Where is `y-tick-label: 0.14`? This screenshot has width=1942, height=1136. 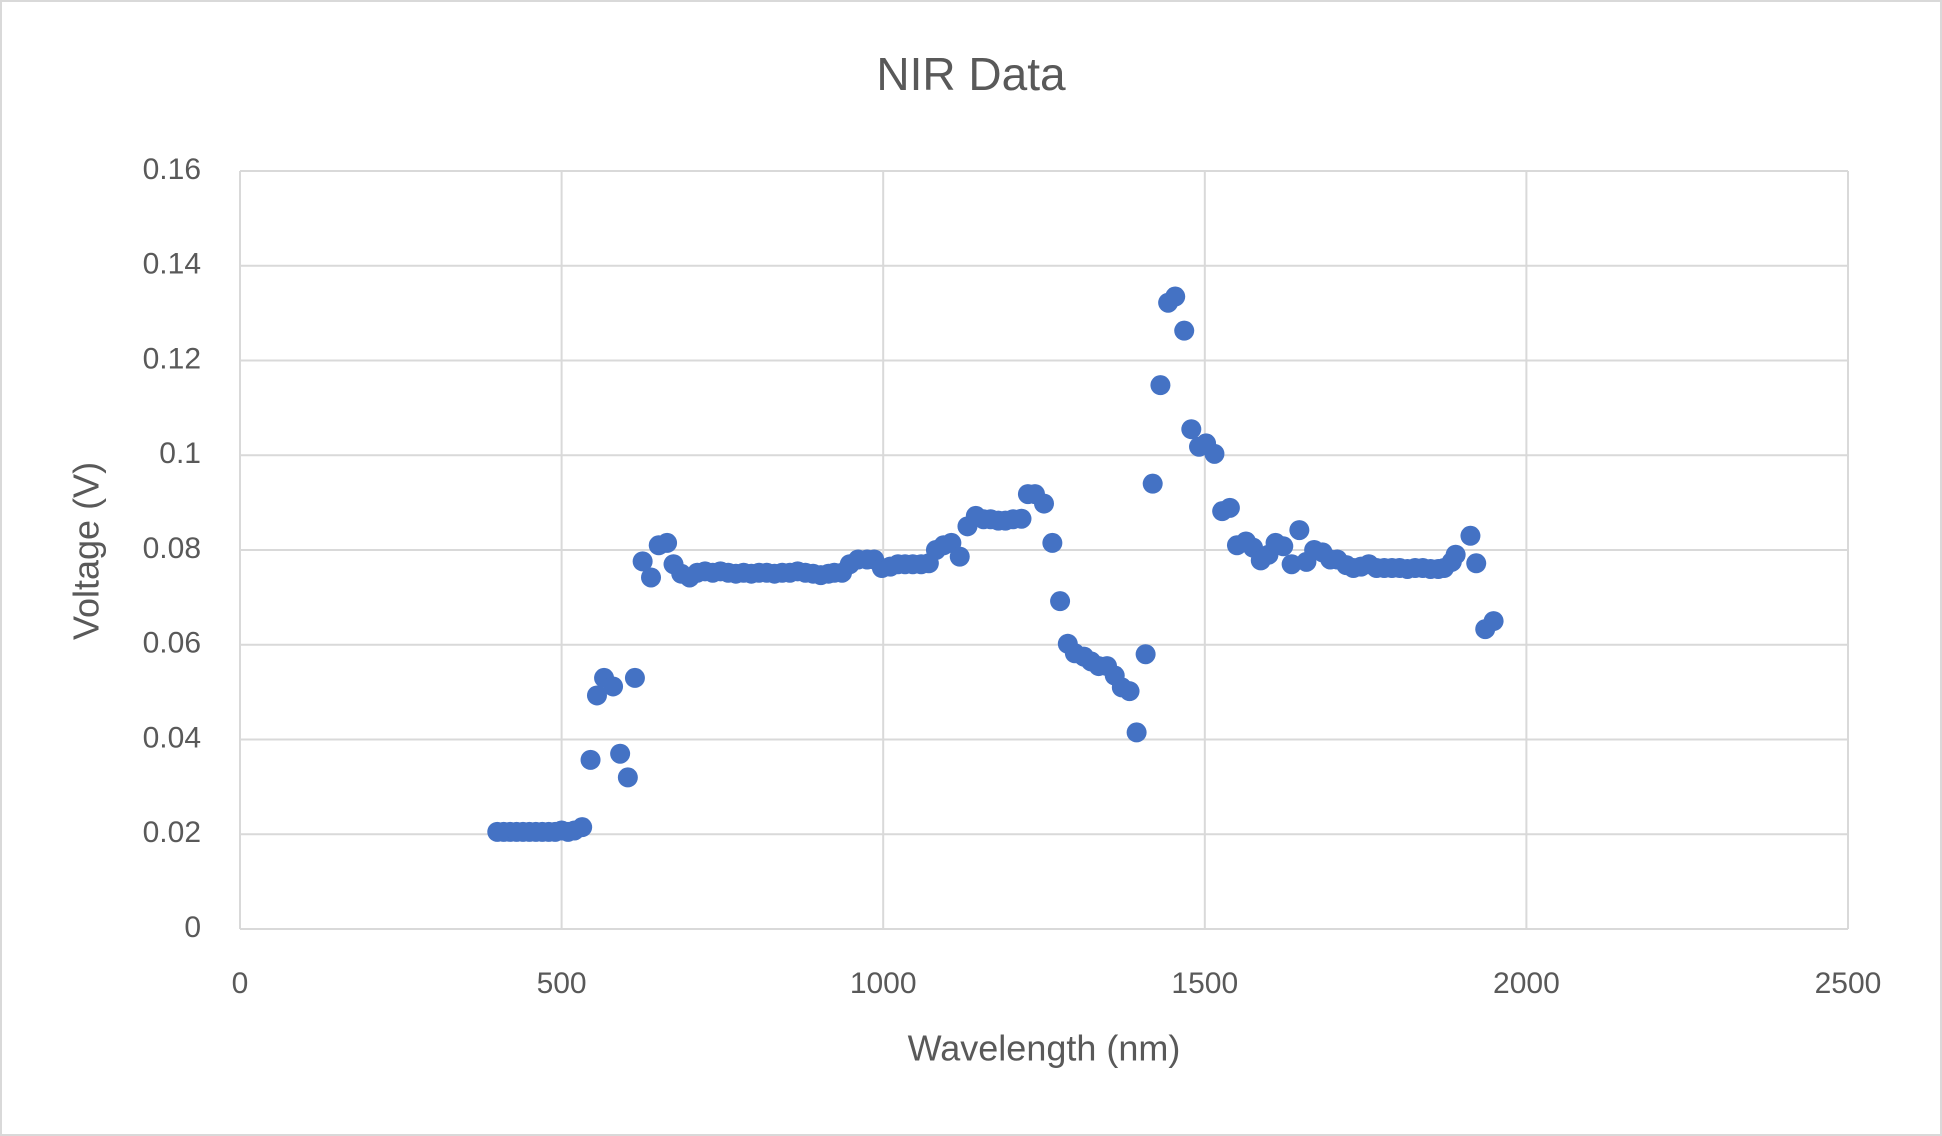
y-tick-label: 0.14 is located at coordinates (172, 264).